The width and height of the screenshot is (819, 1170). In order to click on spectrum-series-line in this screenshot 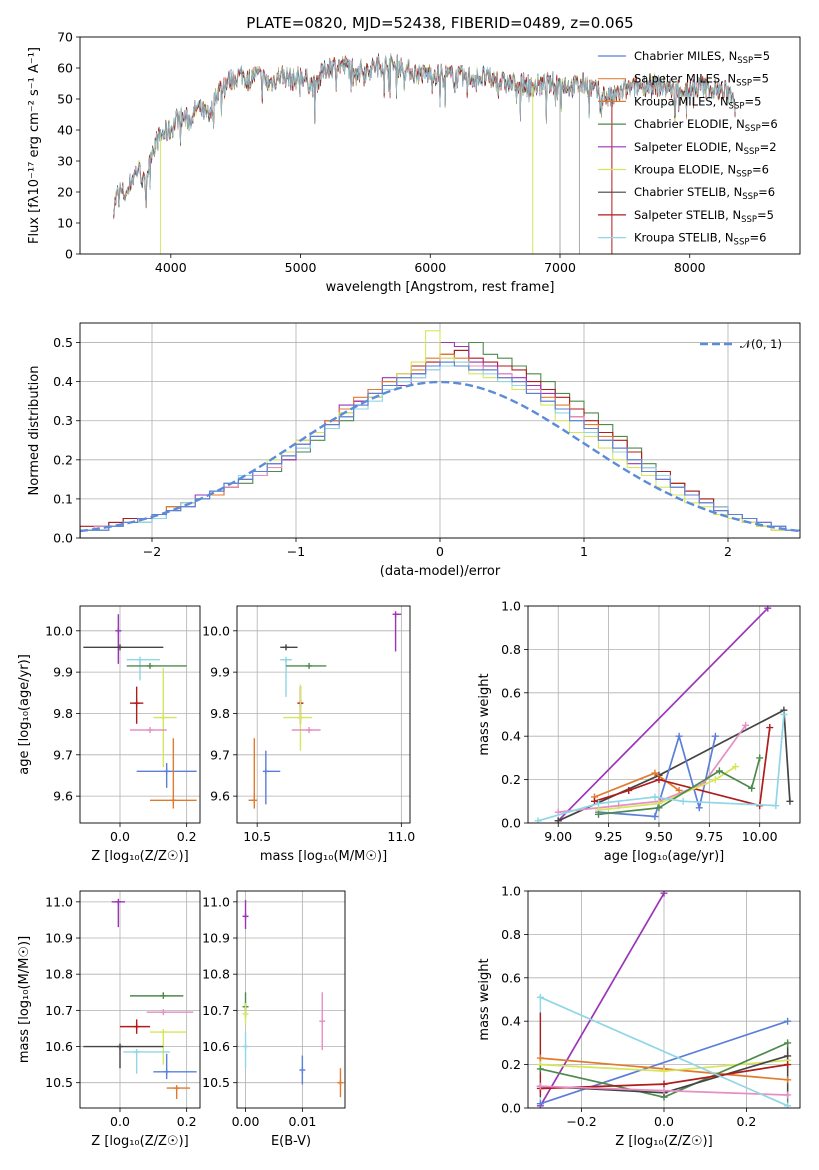, I will do `click(424, 134)`.